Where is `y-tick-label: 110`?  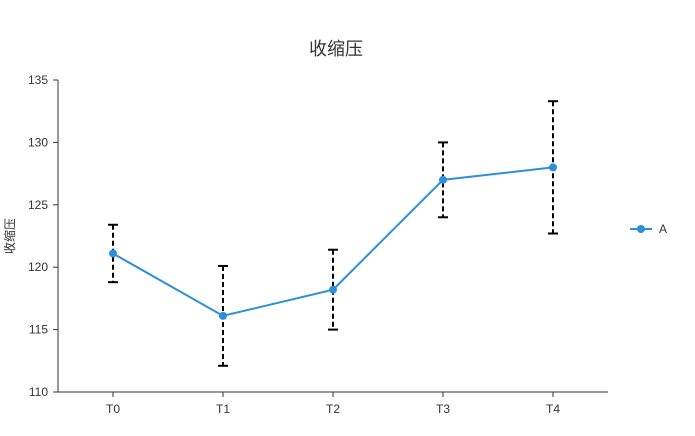 y-tick-label: 110 is located at coordinates (38, 392).